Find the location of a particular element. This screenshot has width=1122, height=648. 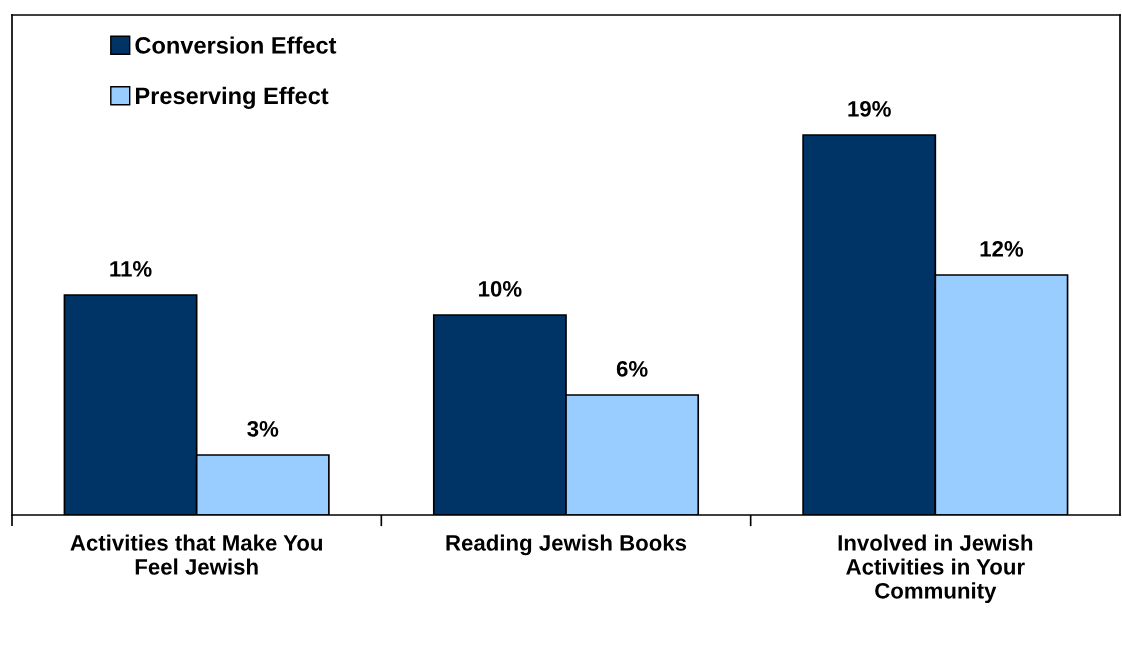

x-tick-label: Involved in Jewish Activities in Your Community is located at coordinates (935, 569).